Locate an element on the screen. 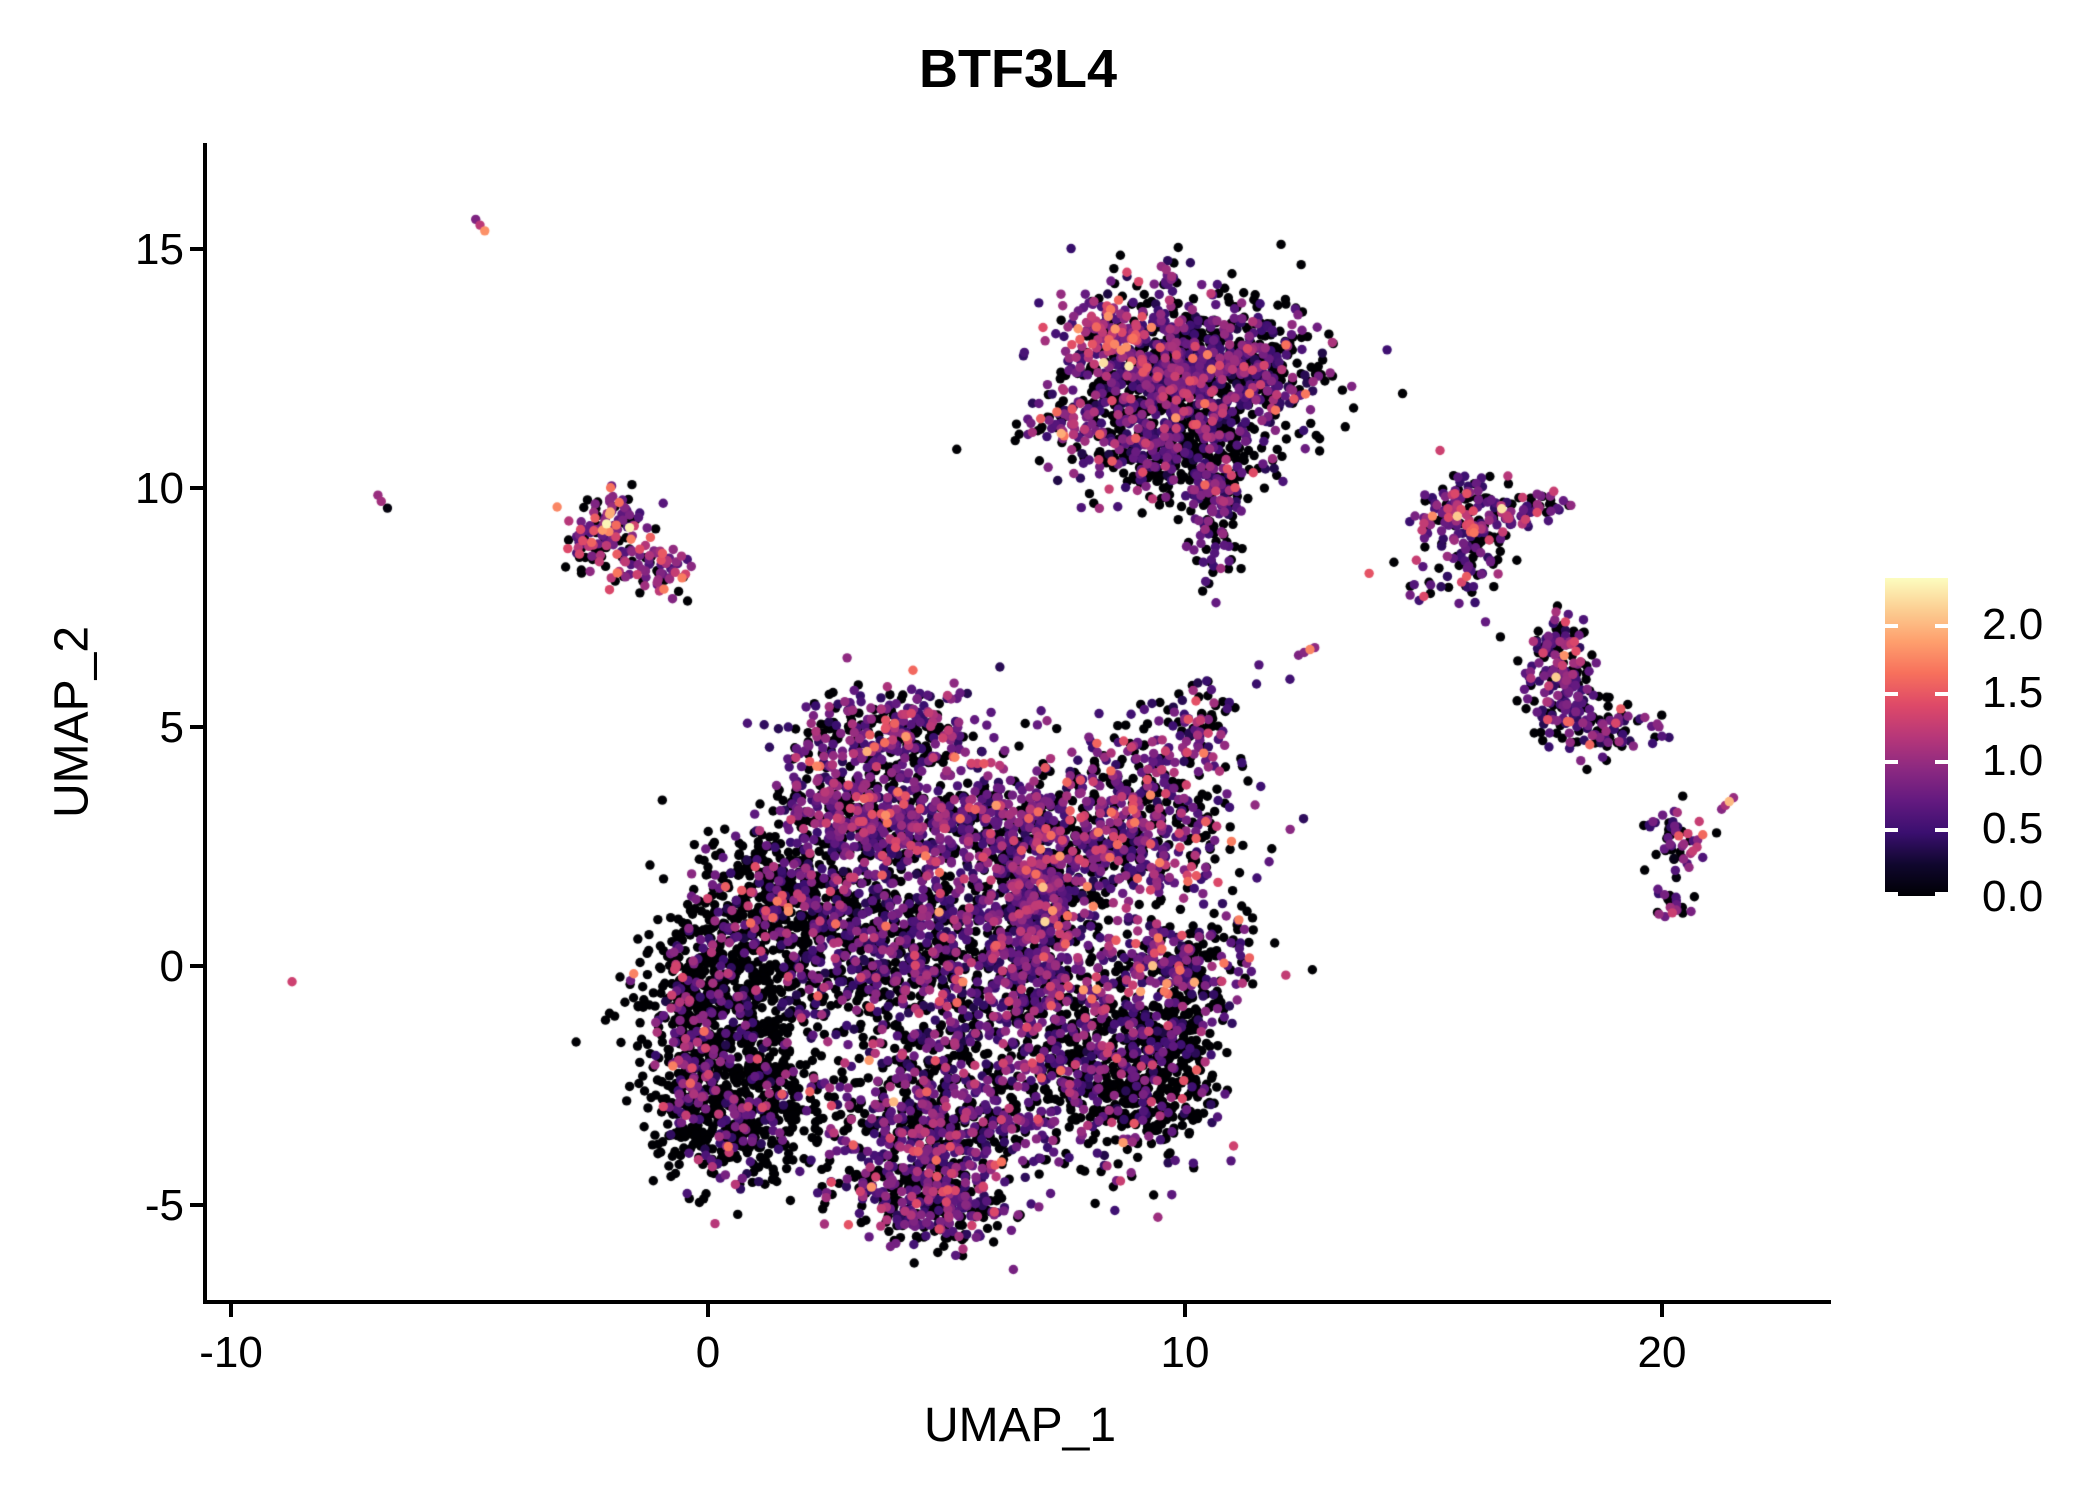  x-tick-label: 10 is located at coordinates (1185, 1352).